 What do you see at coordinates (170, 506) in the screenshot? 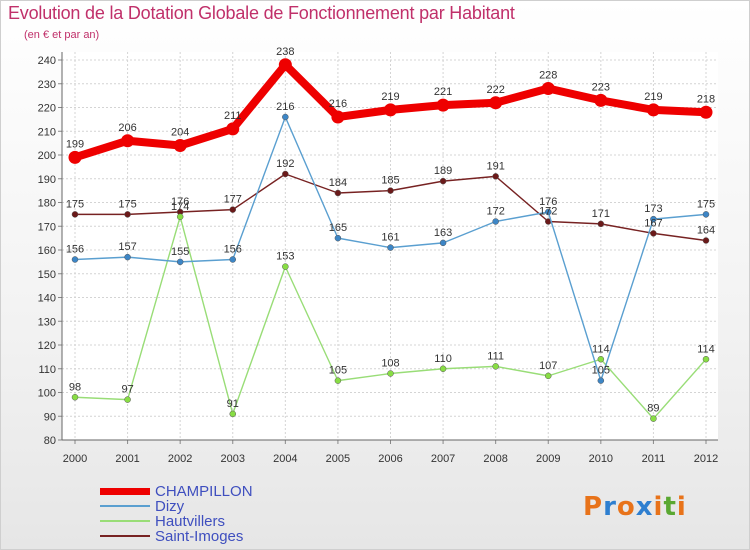
I see `legend-label: Dizy` at bounding box center [170, 506].